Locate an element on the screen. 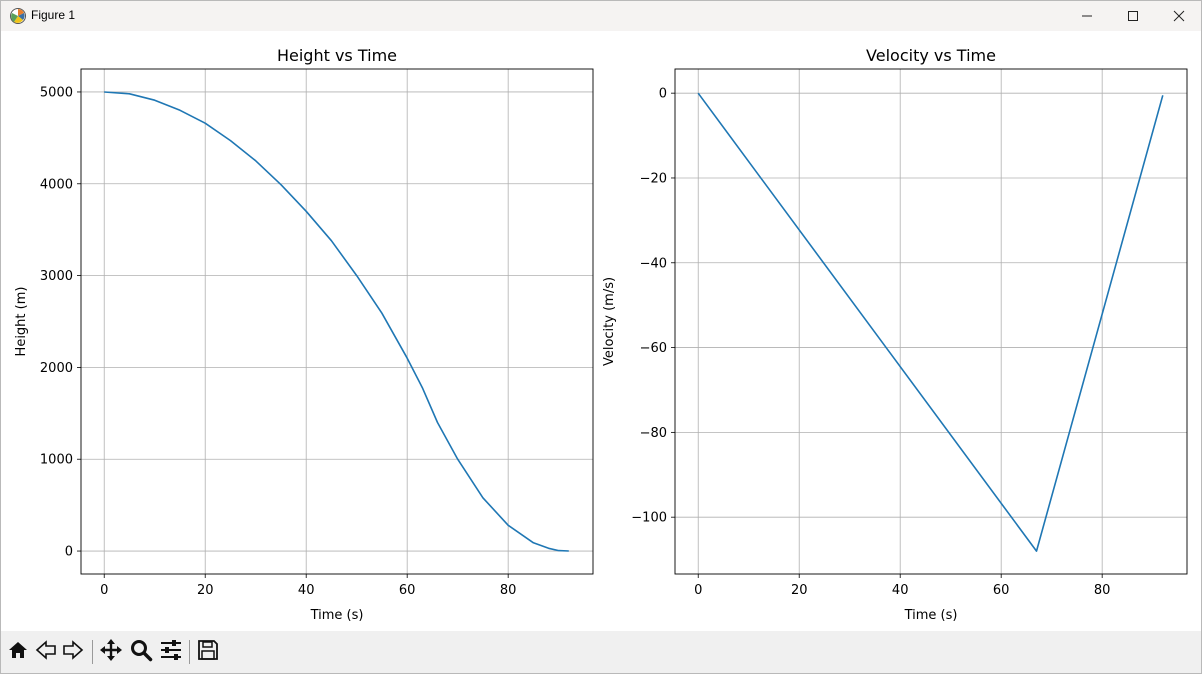 This screenshot has height=674, width=1202. y-tick-label: 4000 is located at coordinates (56, 184).